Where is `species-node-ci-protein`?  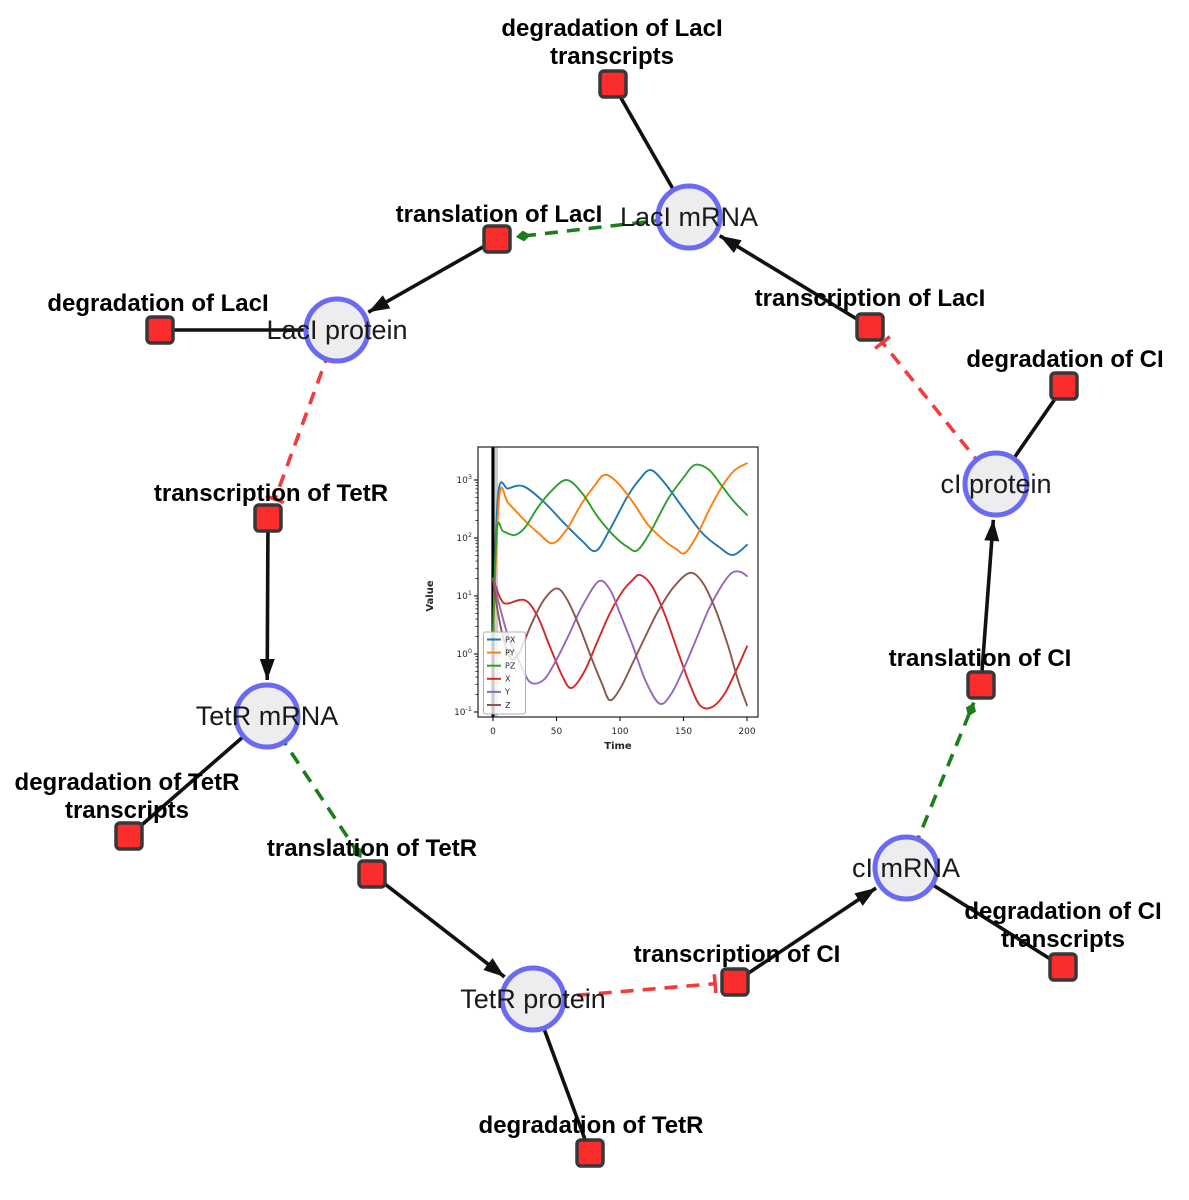 species-node-ci-protein is located at coordinates (996, 484).